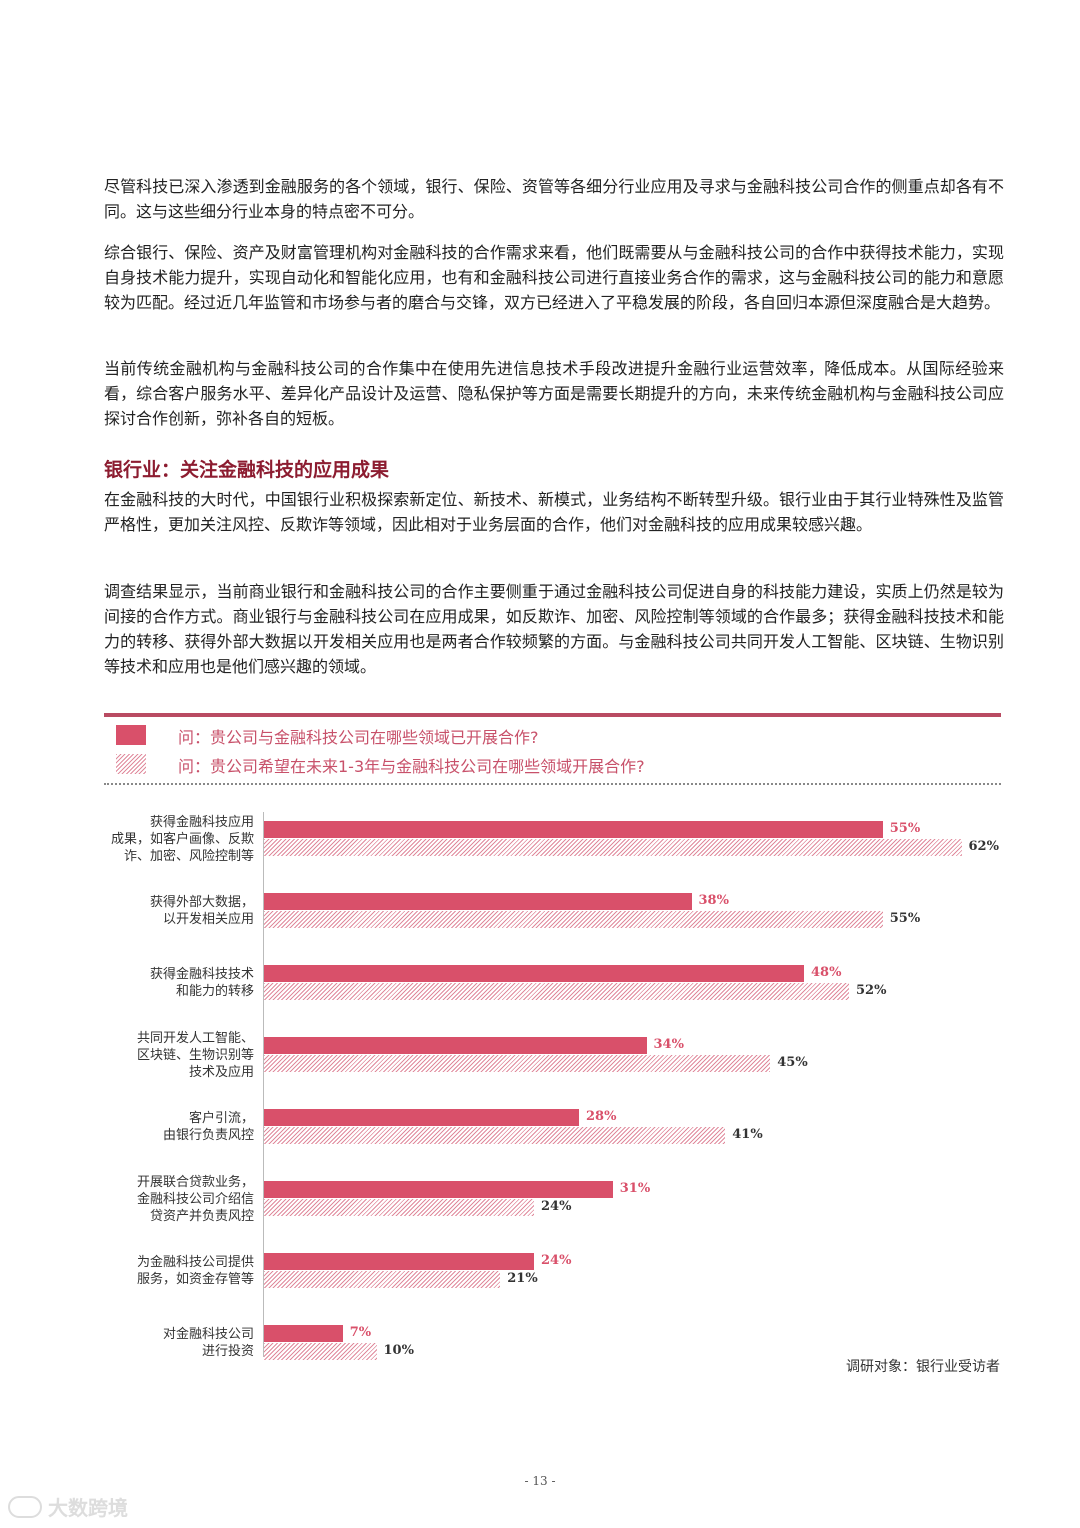 The width and height of the screenshot is (1080, 1528). Describe the element at coordinates (552, 784) in the screenshot. I see `legend-divider` at that location.